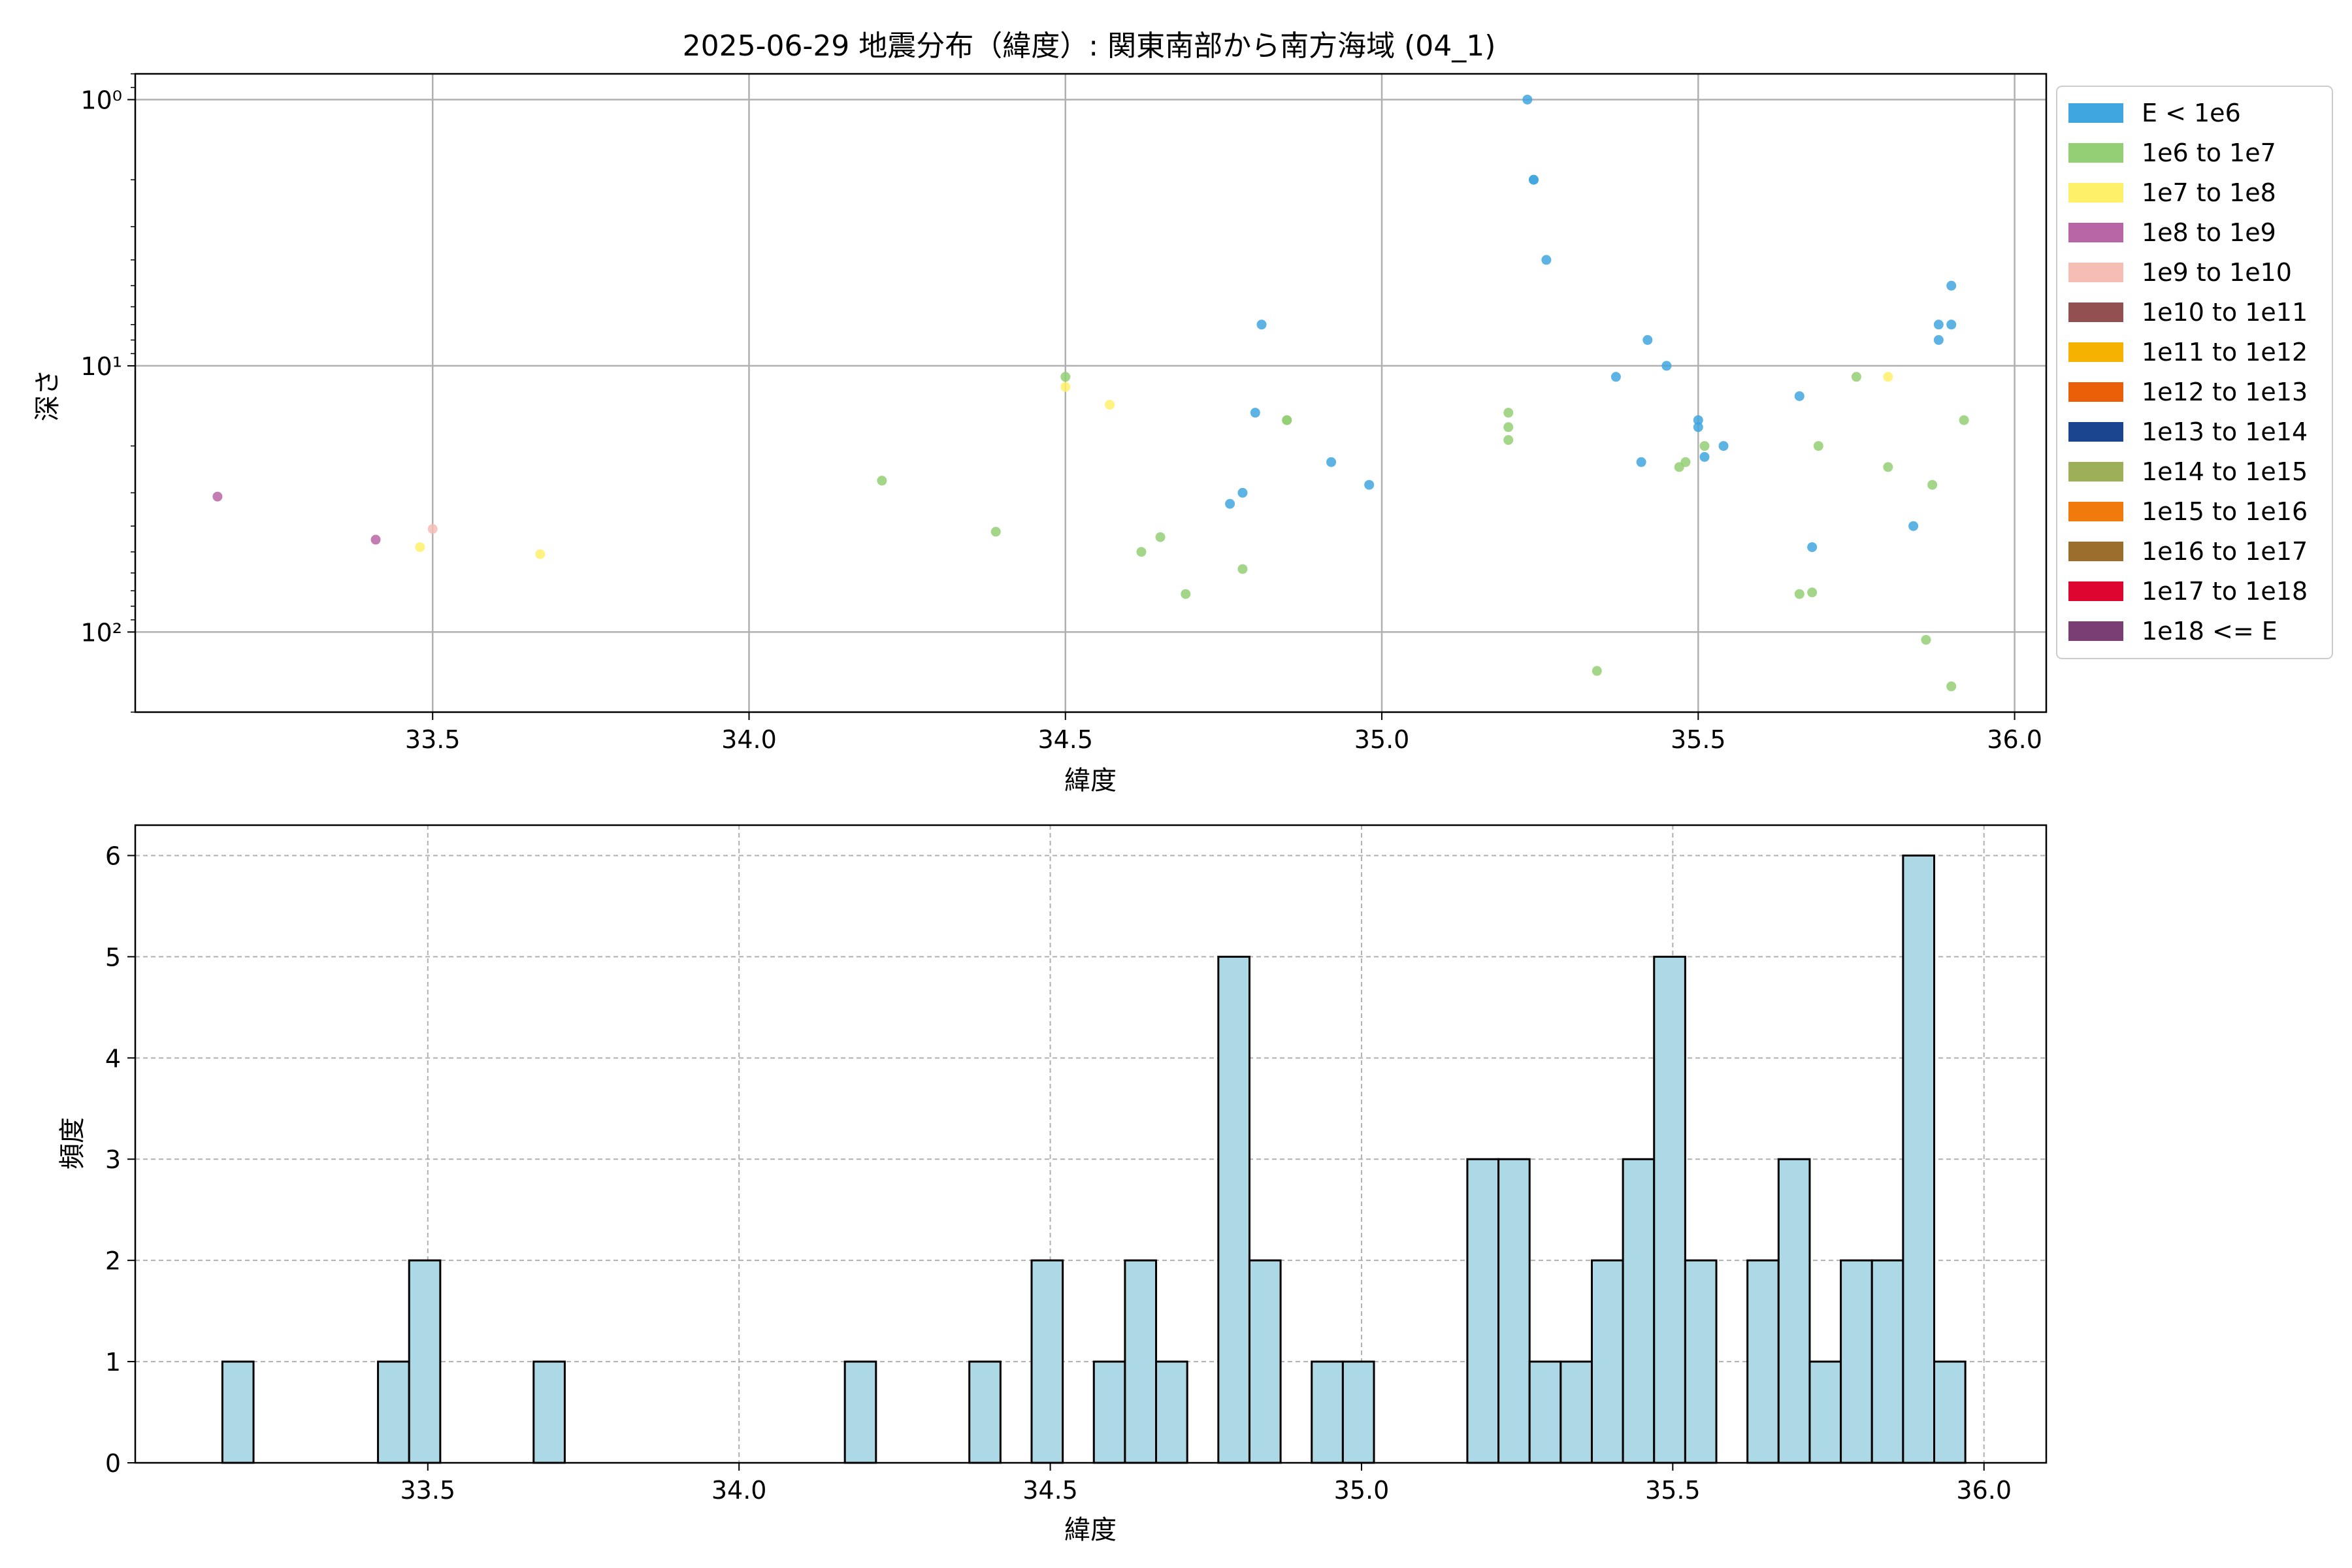  I want to click on scatter-x-tick-label: 35.0, so click(1382, 739).